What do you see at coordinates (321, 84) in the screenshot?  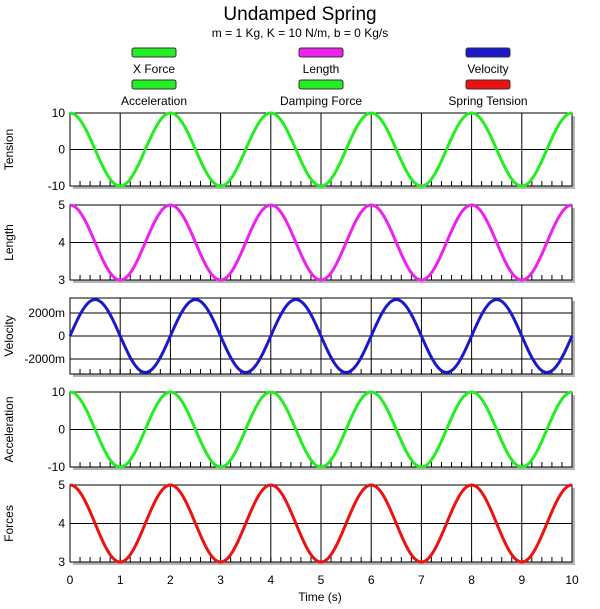 I see `legend-swatch-damping-force` at bounding box center [321, 84].